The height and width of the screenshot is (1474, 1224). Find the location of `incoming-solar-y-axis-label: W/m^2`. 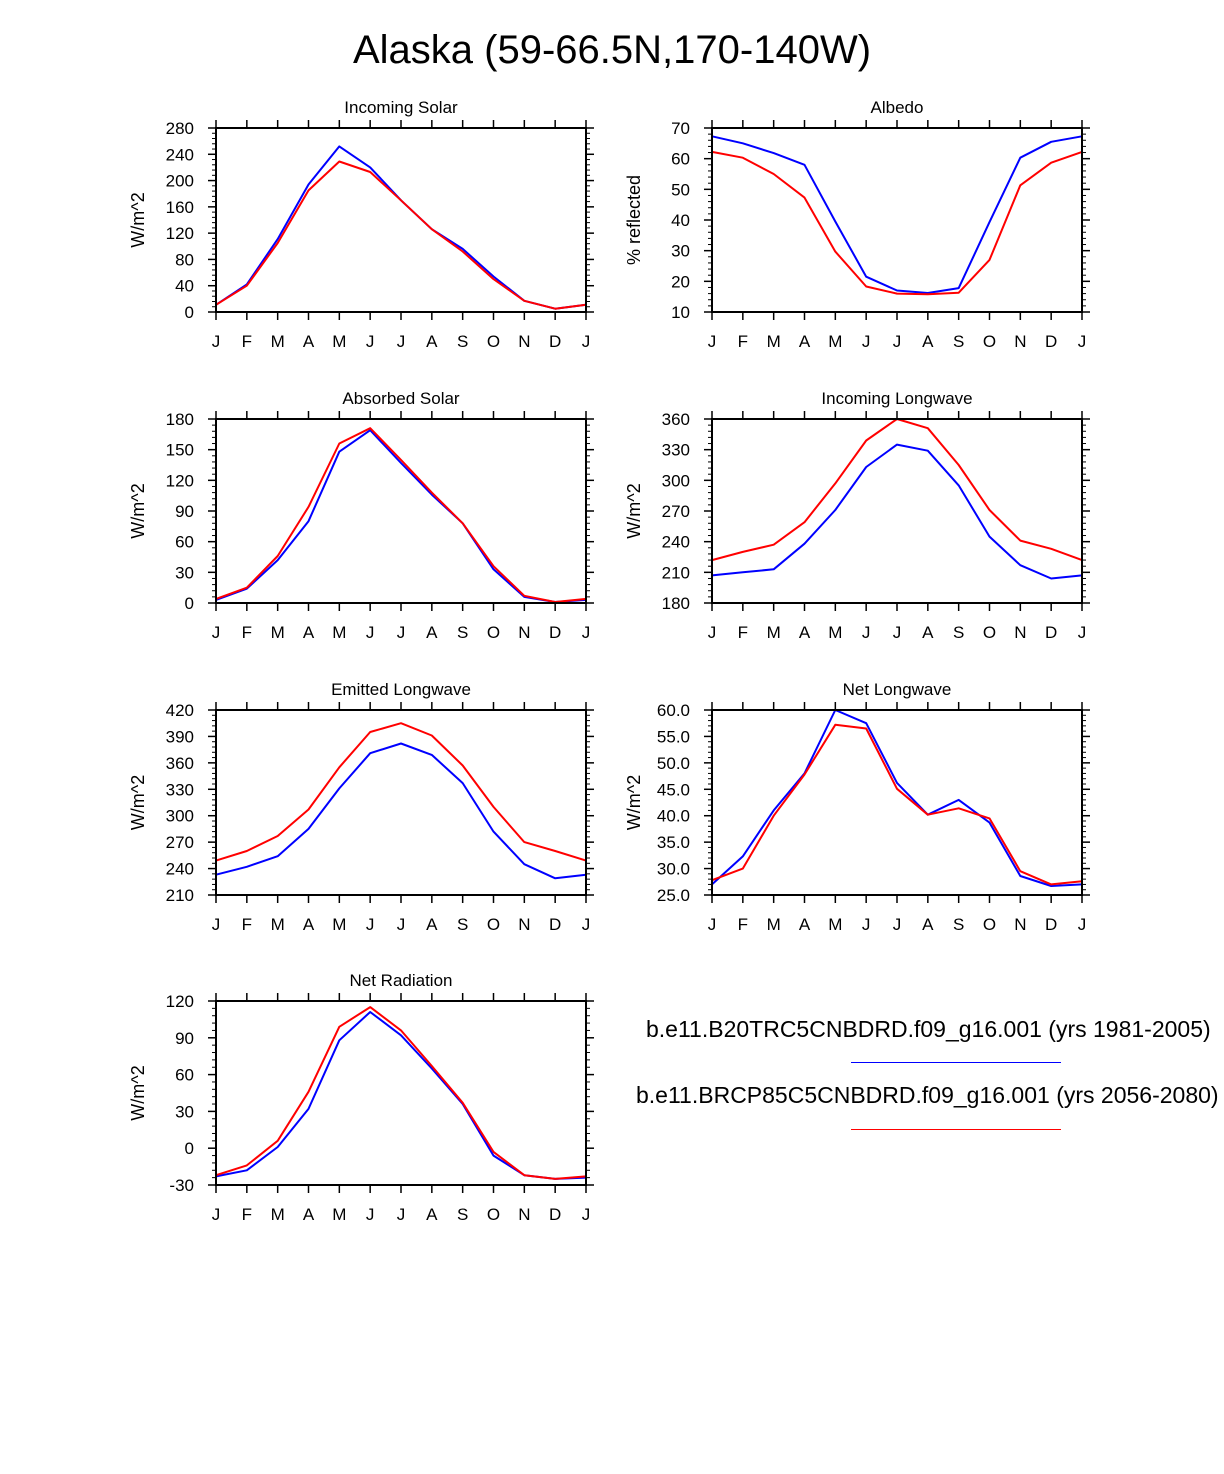

incoming-solar-y-axis-label: W/m^2 is located at coordinates (138, 219).